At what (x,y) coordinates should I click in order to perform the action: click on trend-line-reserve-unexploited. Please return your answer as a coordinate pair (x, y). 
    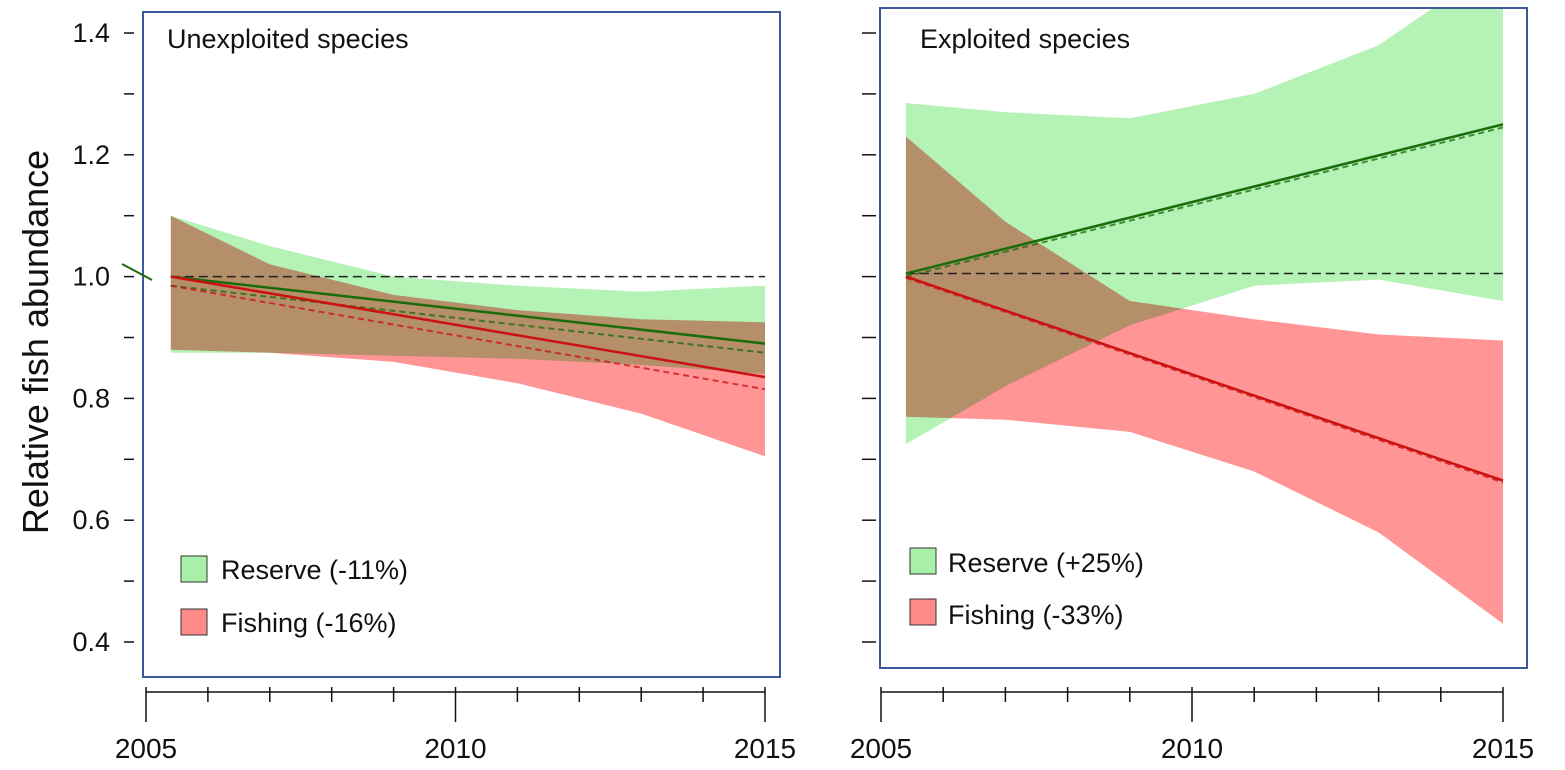
    Looking at the image, I should click on (468, 310).